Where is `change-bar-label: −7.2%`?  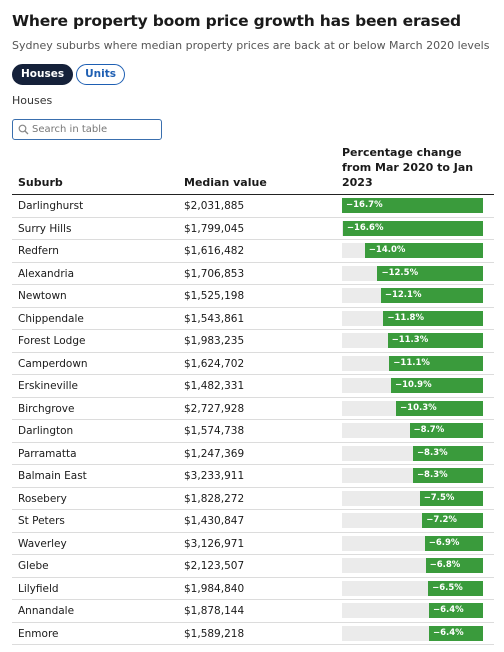
change-bar-label: −7.2% is located at coordinates (441, 520).